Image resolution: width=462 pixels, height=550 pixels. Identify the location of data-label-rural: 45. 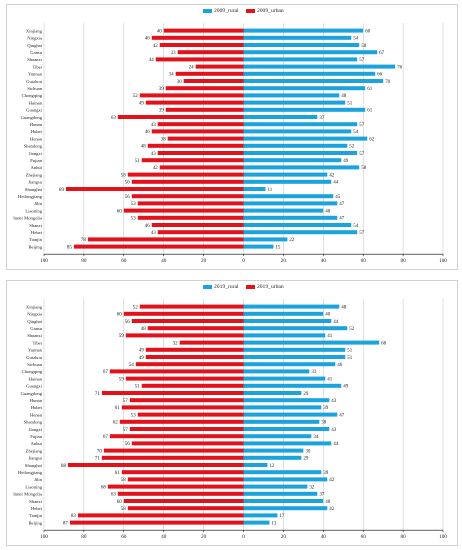
(338, 197).